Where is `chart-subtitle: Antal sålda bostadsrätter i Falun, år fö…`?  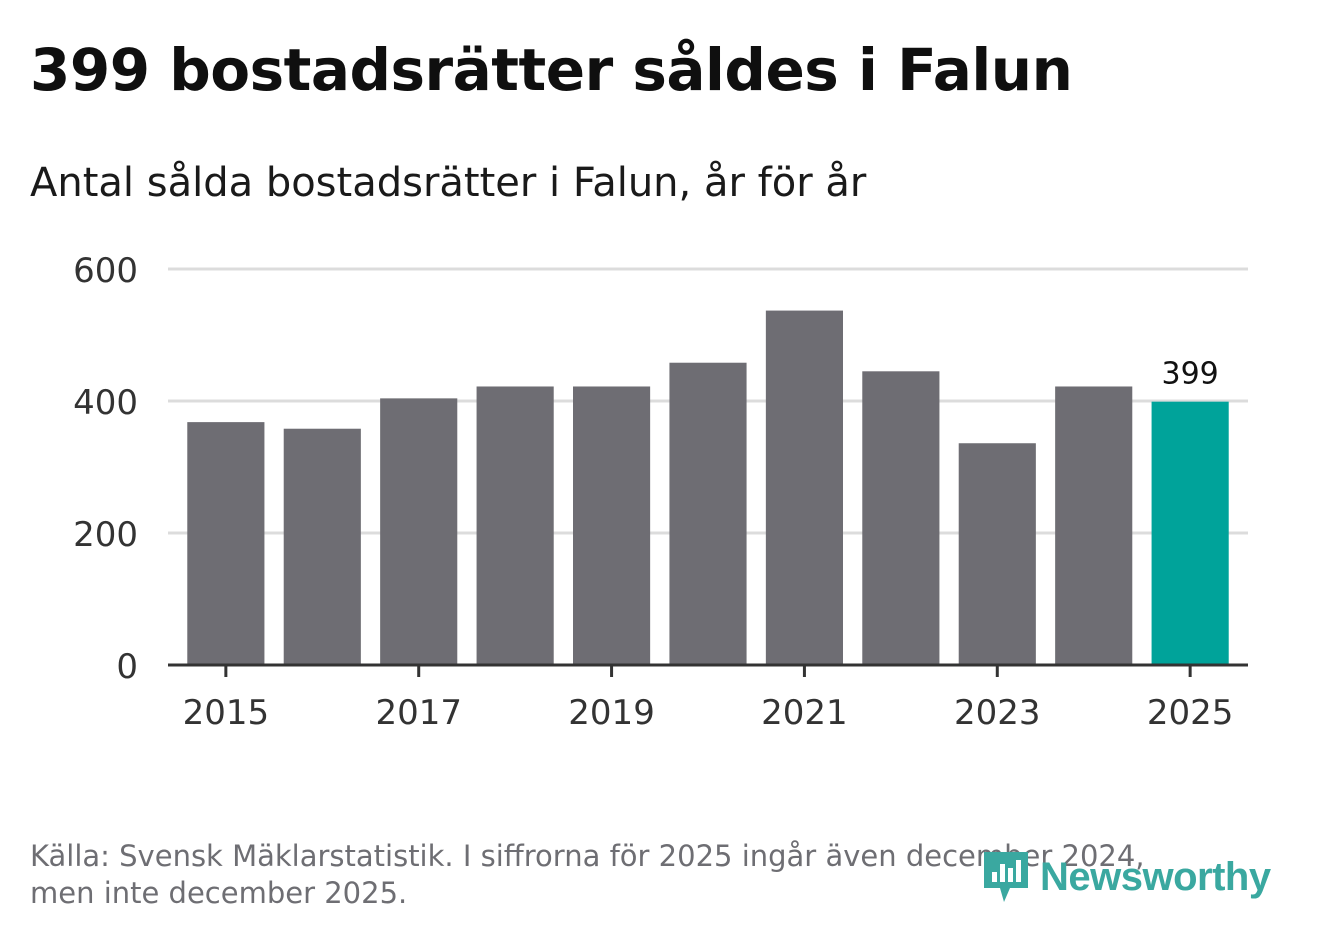 chart-subtitle: Antal sålda bostadsrätter i Falun, år fö… is located at coordinates (448, 183).